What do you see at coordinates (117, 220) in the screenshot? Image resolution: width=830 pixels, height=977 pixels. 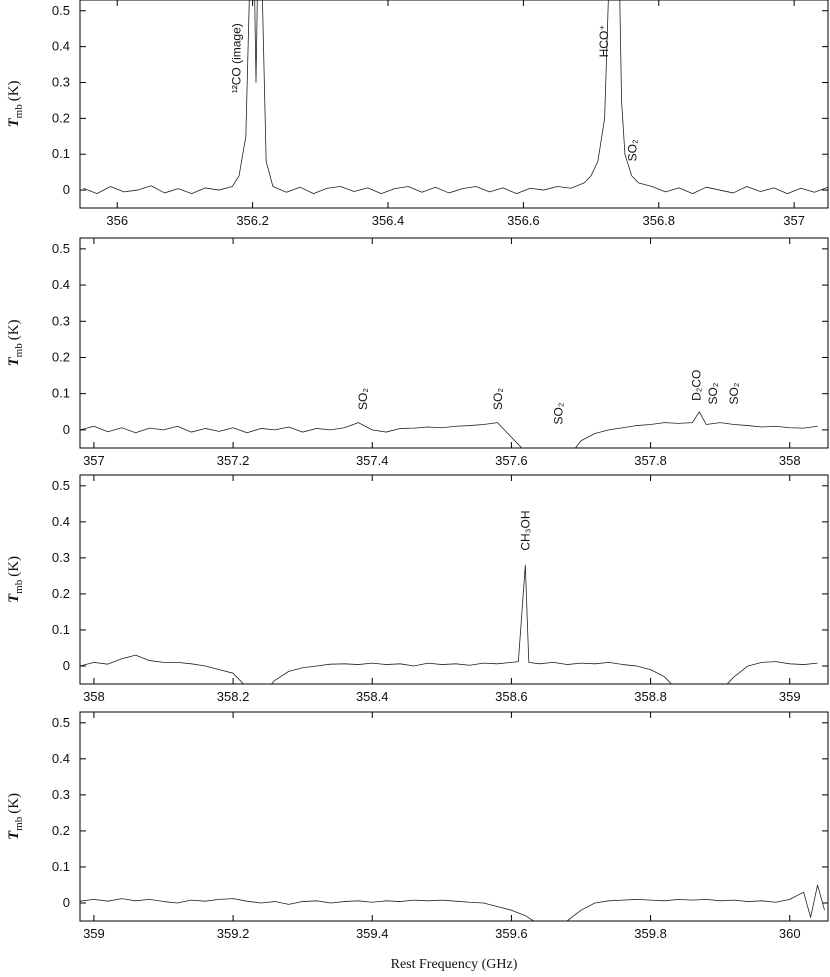 I see `x-tick-label: 356` at bounding box center [117, 220].